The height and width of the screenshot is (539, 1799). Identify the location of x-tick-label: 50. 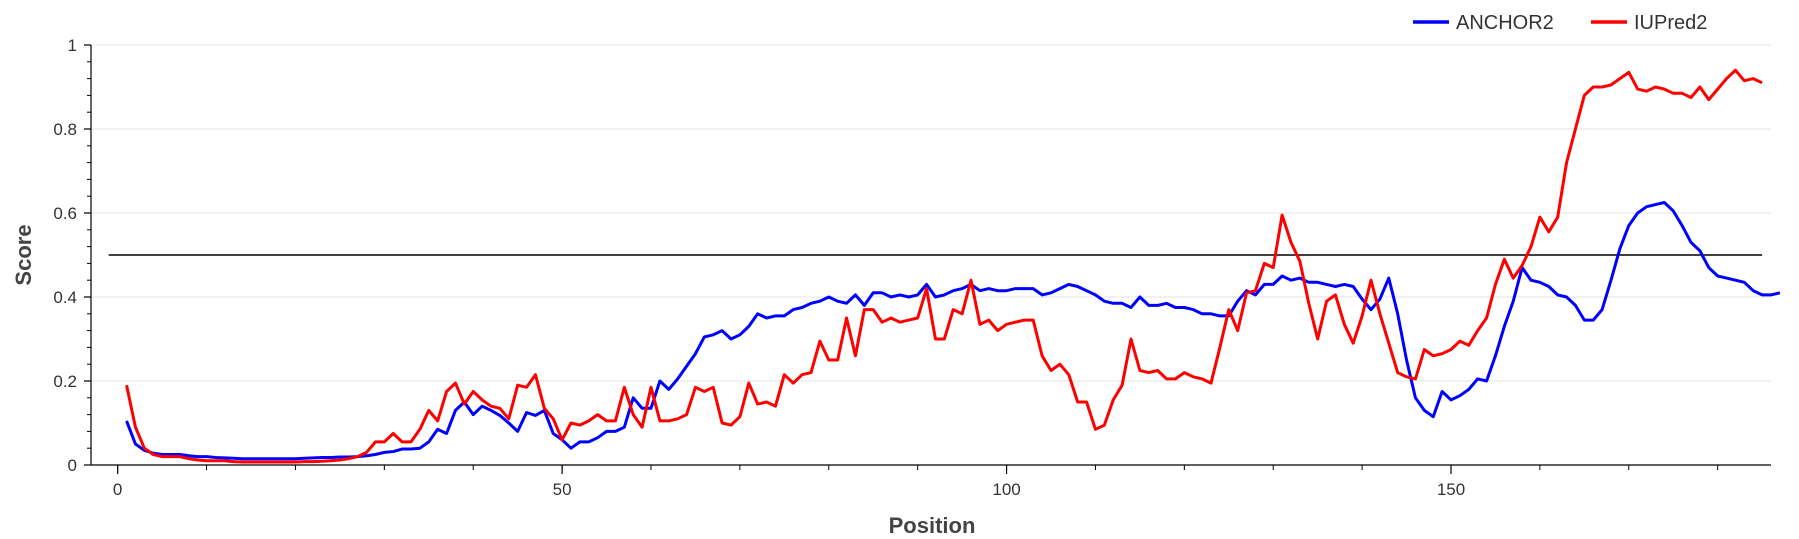
(562, 489).